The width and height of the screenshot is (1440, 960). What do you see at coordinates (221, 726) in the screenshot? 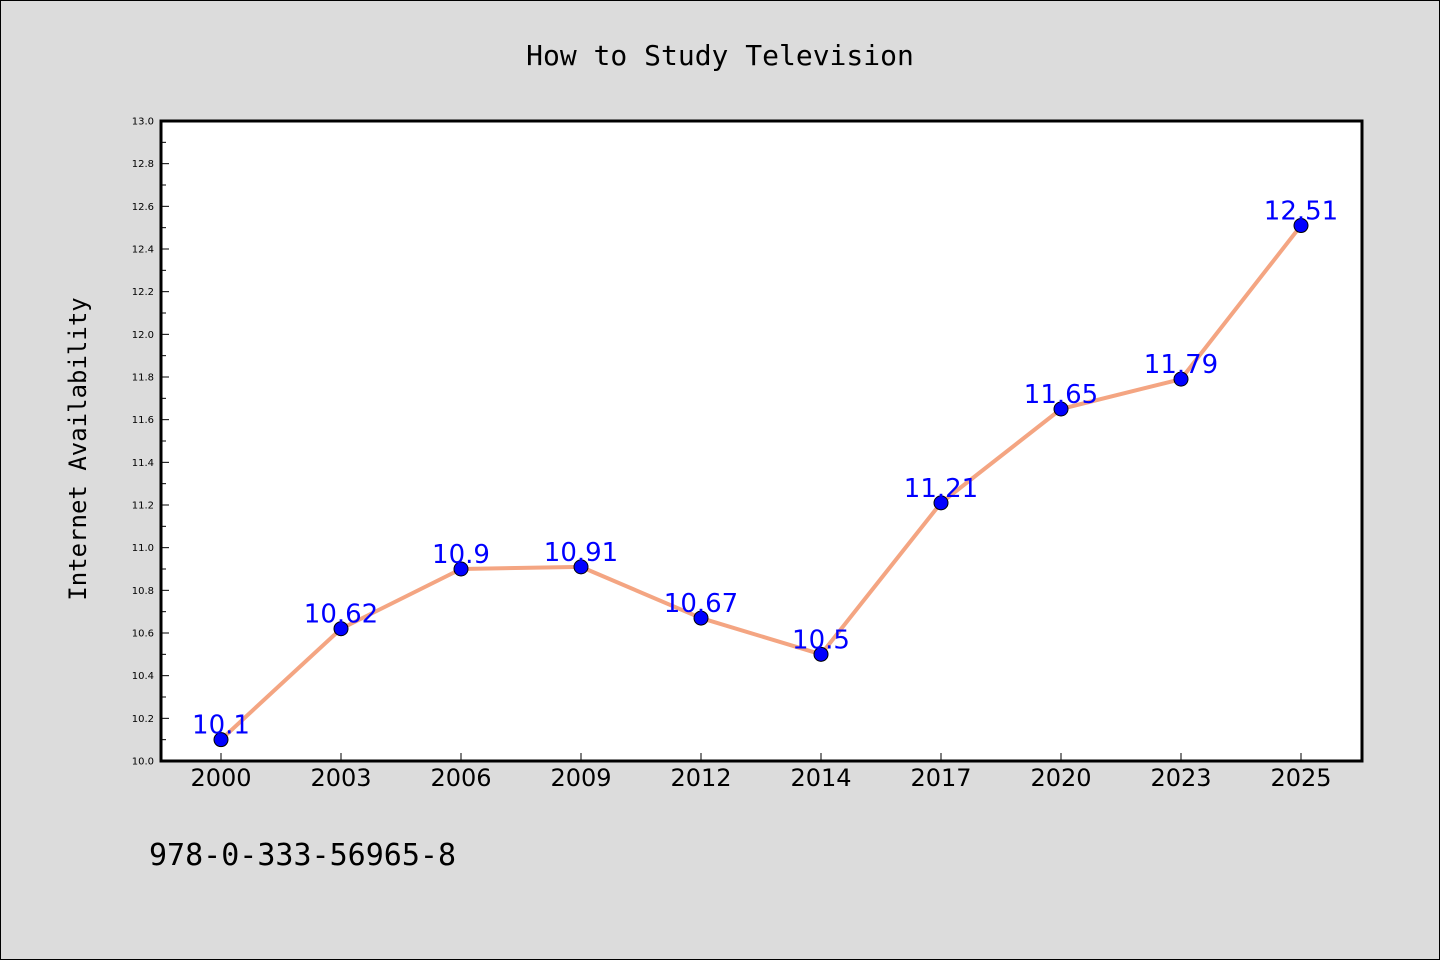
I see `data-label: 10.1` at bounding box center [221, 726].